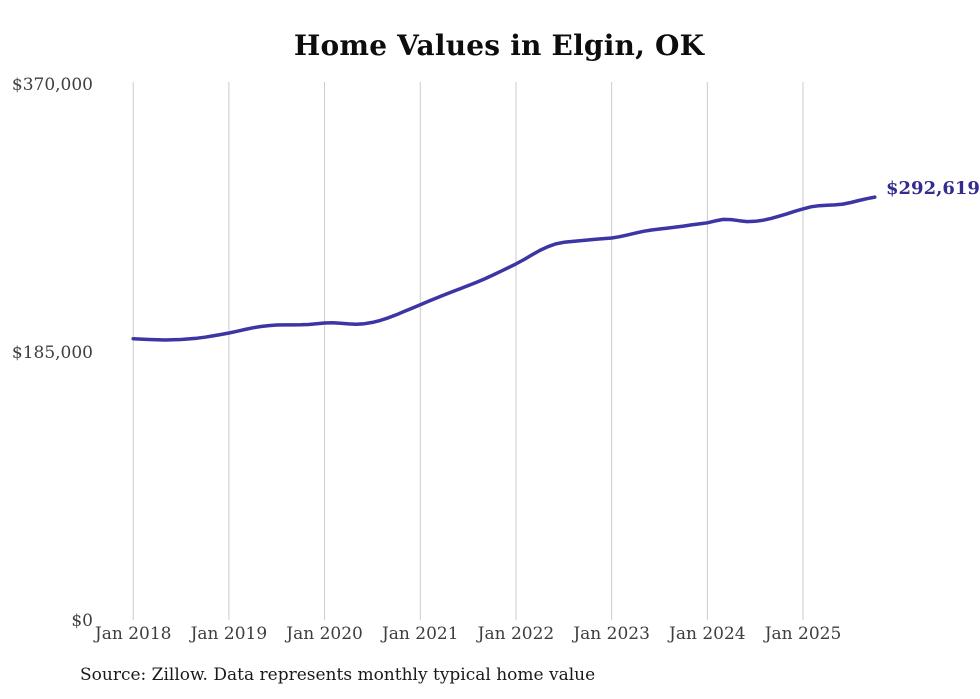 The width and height of the screenshot is (980, 699). I want to click on chart-title: Home Values in Elgin, OK, so click(499, 45).